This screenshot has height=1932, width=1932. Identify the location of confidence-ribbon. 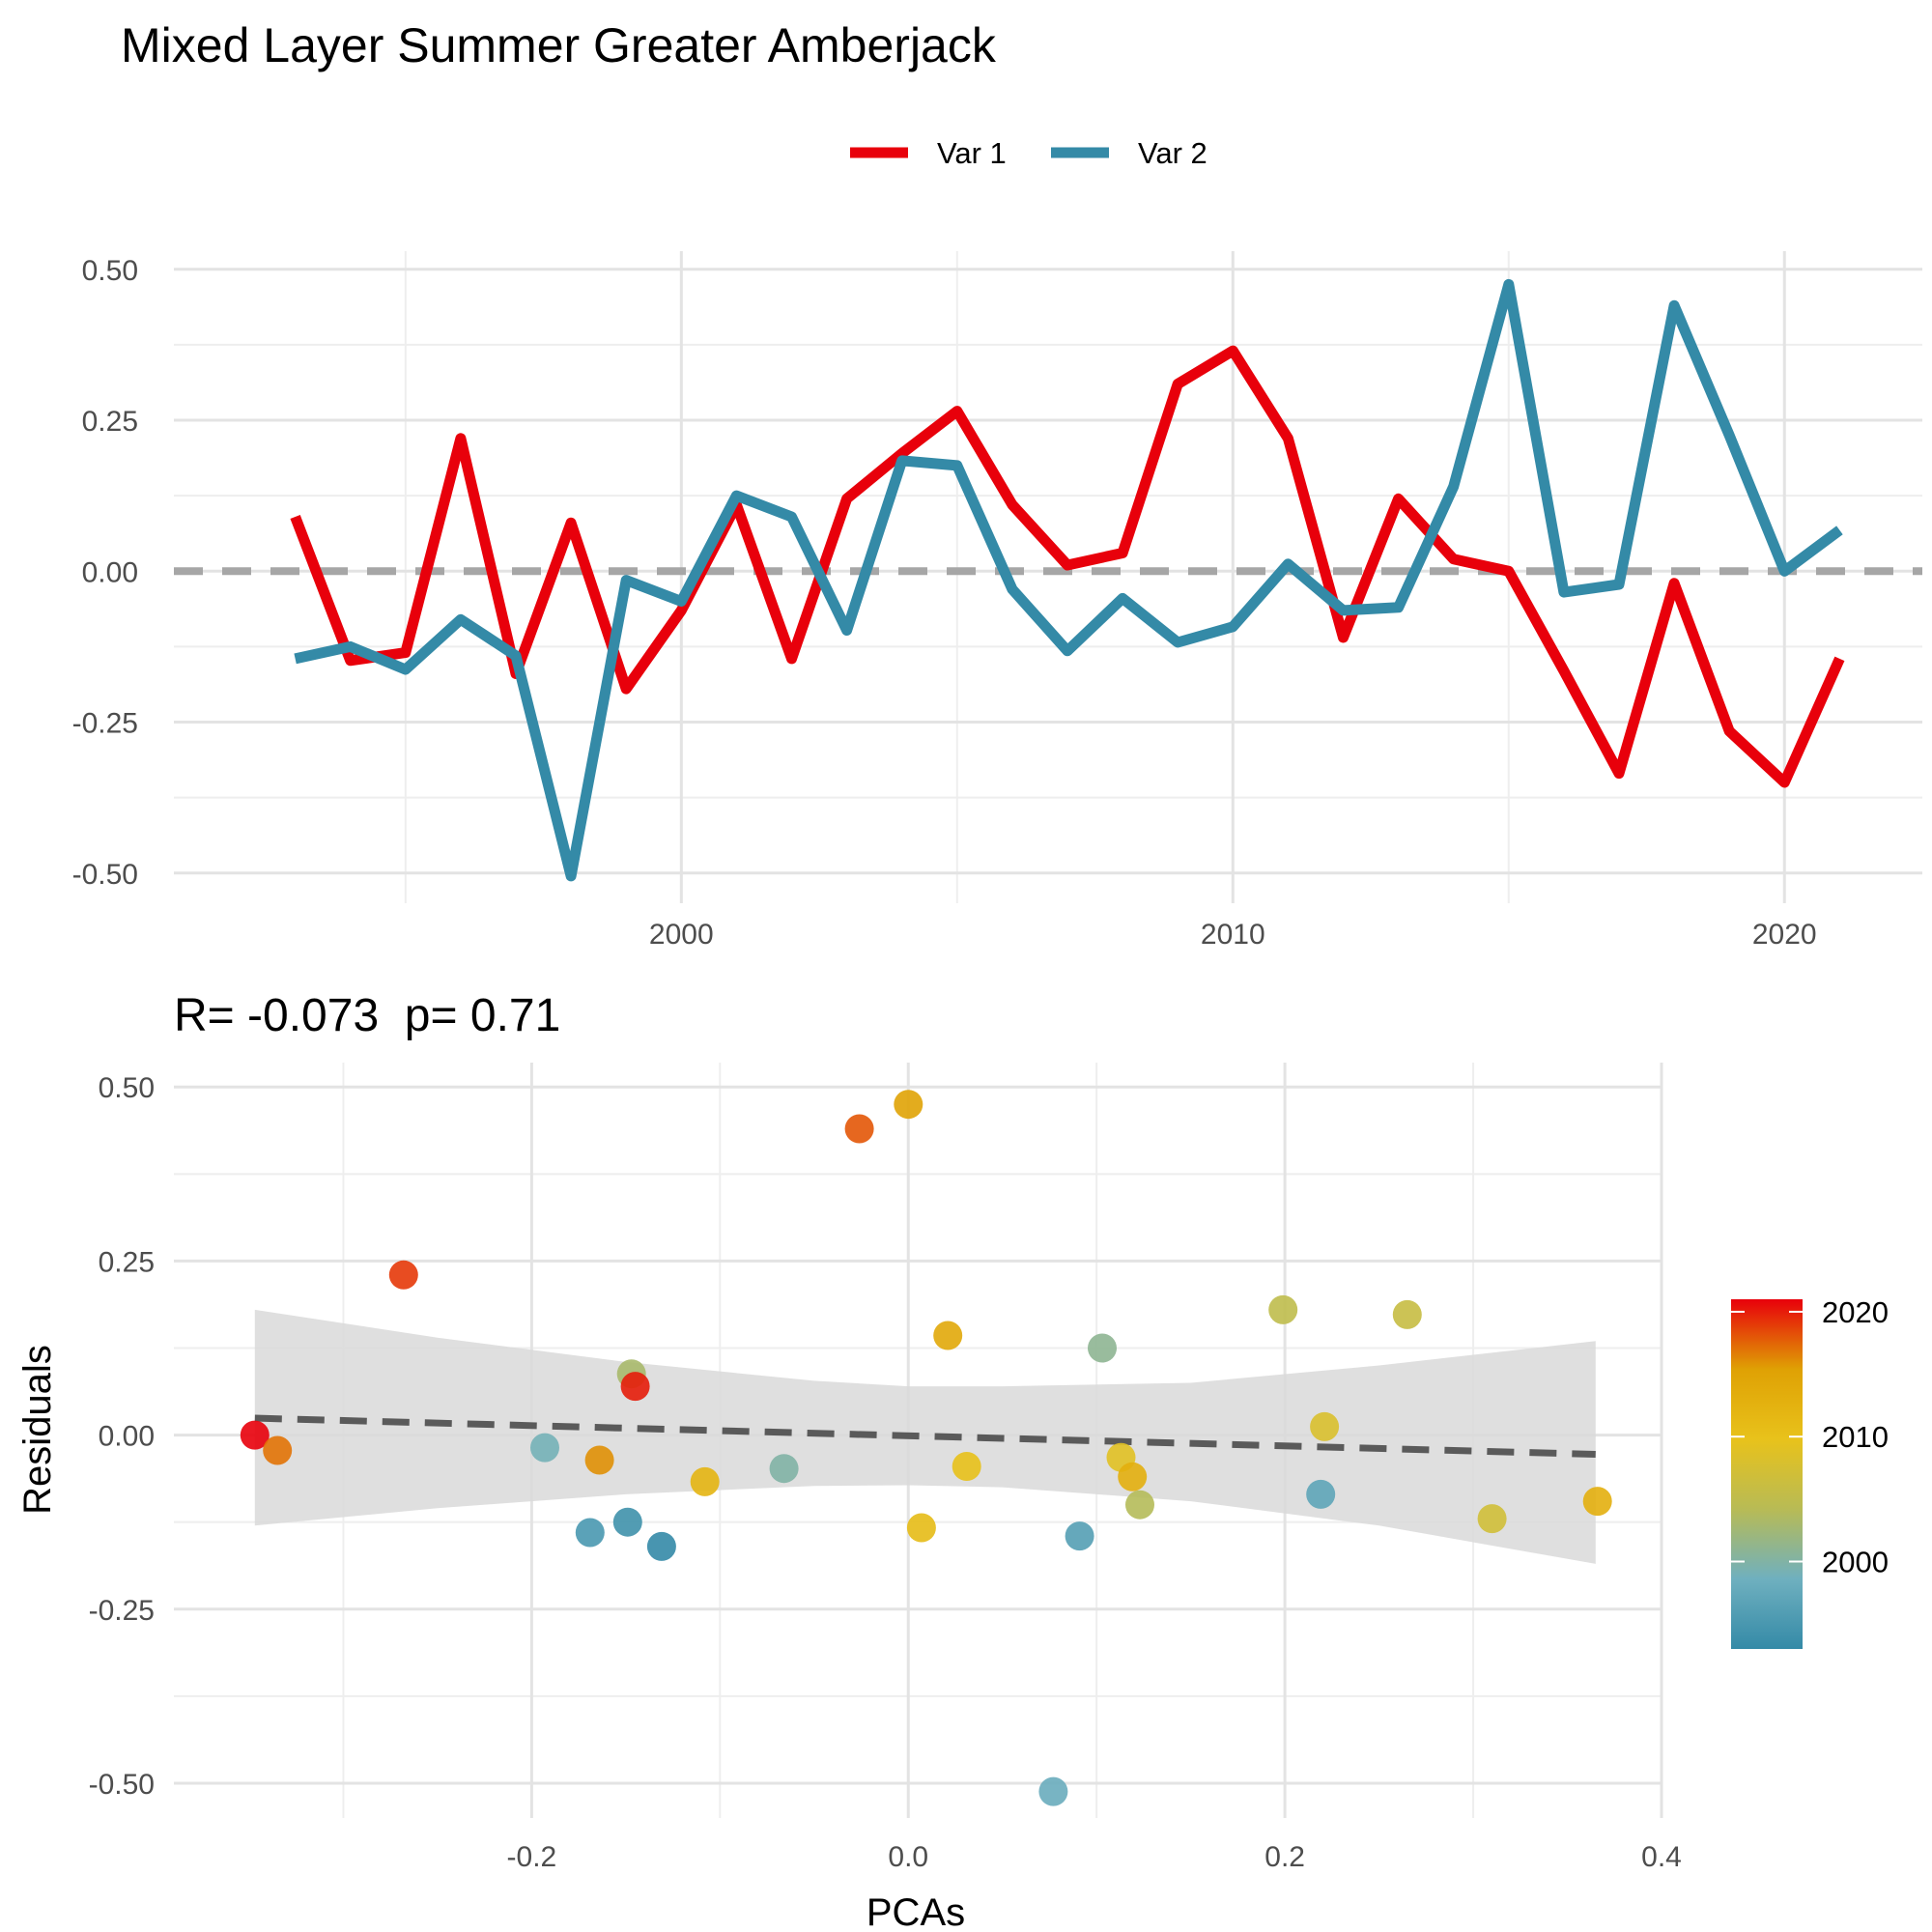
(925, 1436).